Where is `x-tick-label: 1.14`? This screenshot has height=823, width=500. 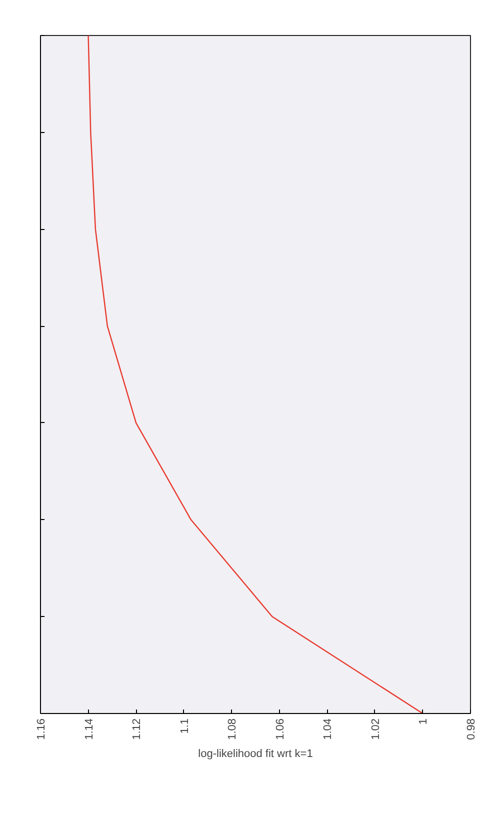 x-tick-label: 1.14 is located at coordinates (89, 729).